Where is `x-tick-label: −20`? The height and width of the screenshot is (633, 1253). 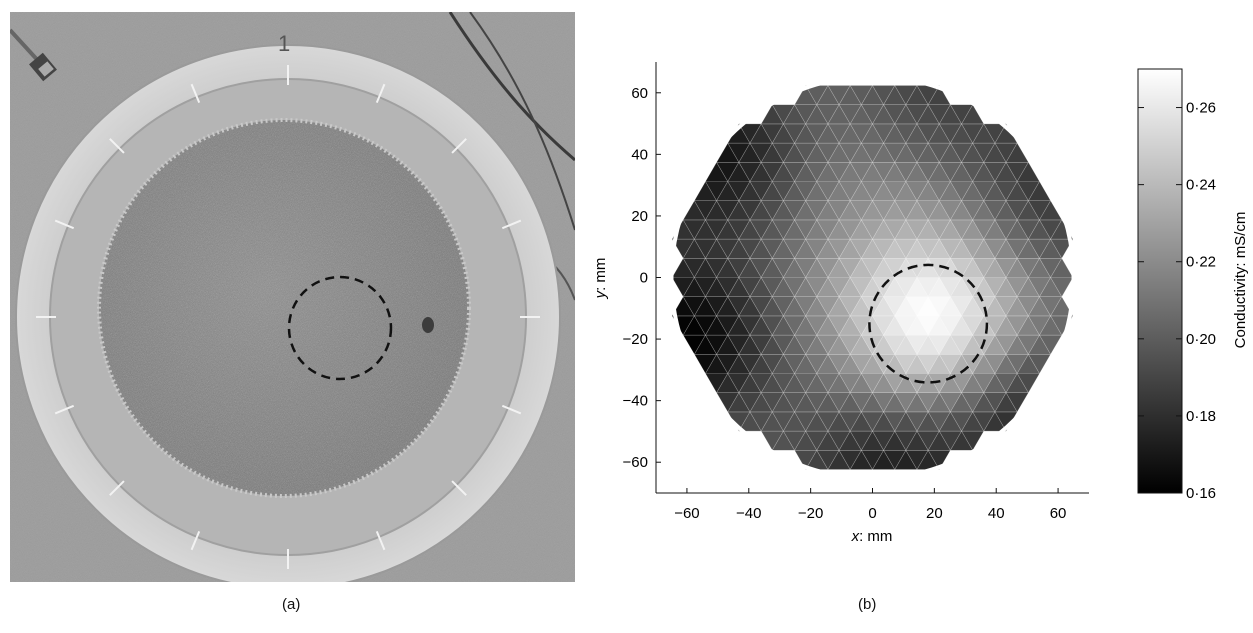 x-tick-label: −20 is located at coordinates (810, 513).